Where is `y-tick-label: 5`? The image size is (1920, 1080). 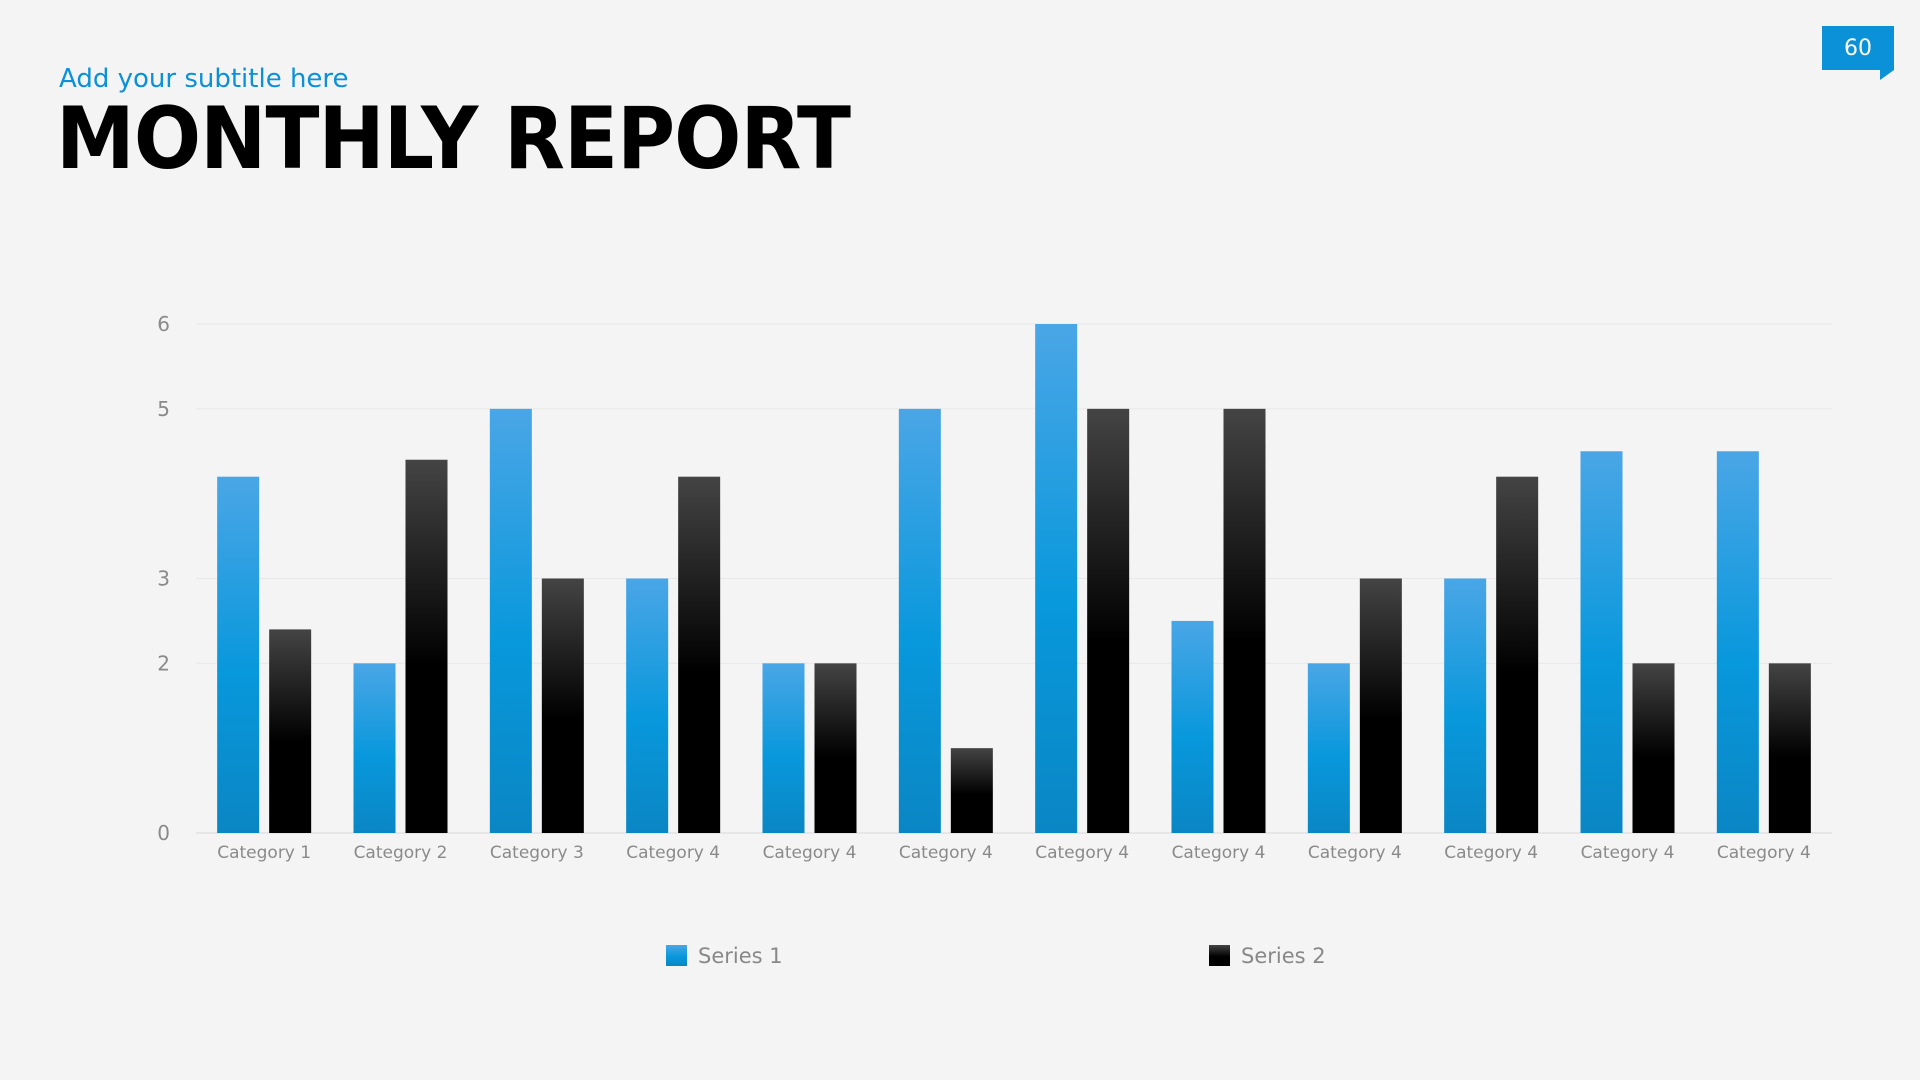
y-tick-label: 5 is located at coordinates (163, 409).